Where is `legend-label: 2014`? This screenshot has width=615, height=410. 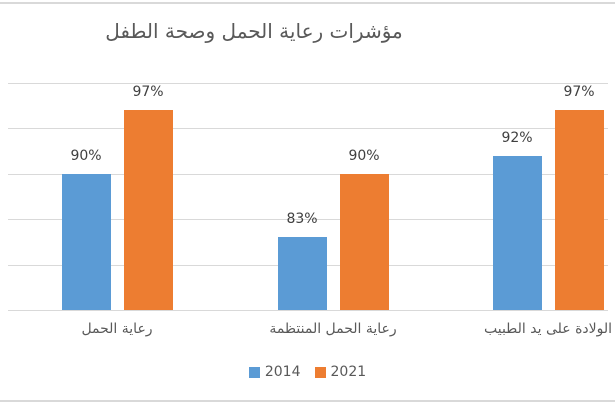
legend-label: 2014 is located at coordinates (282, 372).